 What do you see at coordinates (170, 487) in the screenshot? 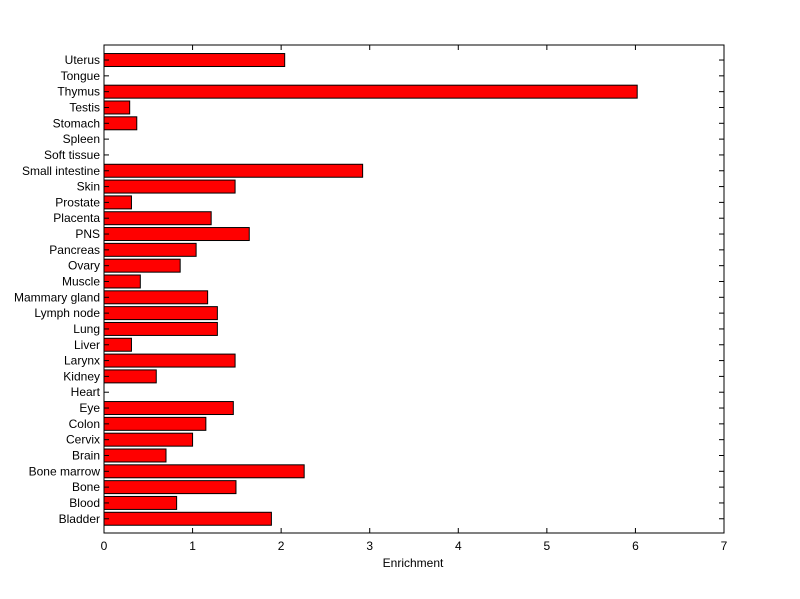
I see `bar-bone` at bounding box center [170, 487].